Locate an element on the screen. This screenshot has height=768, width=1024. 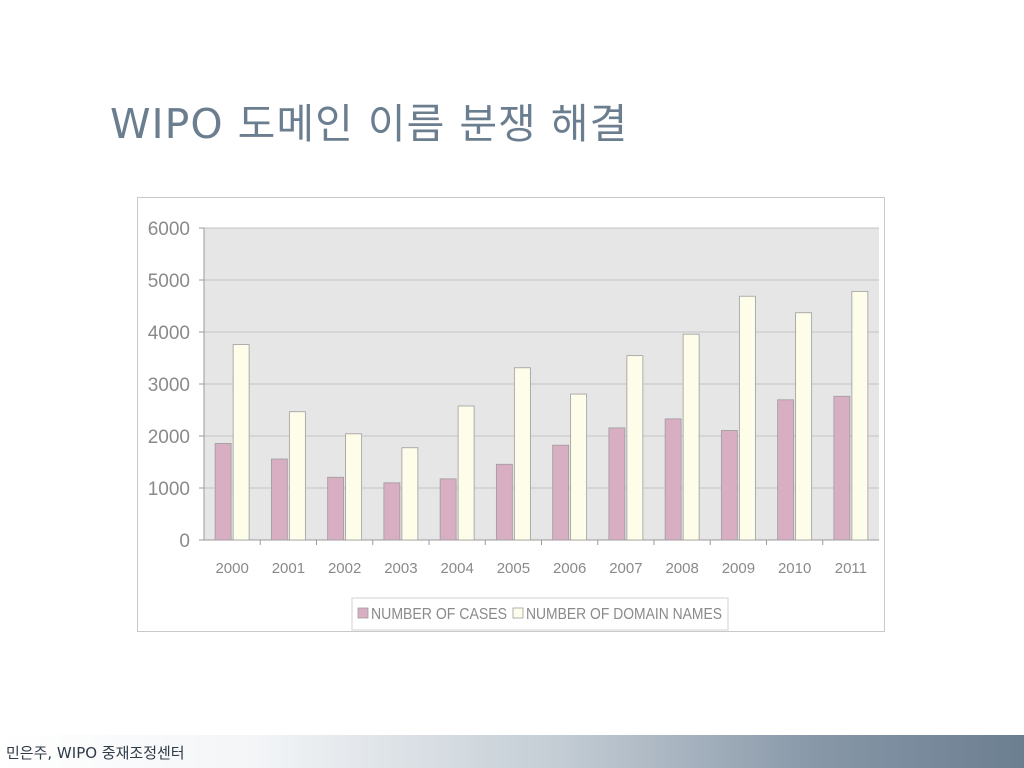
legend-label-cases: NUMBER OF CASES is located at coordinates (439, 614).